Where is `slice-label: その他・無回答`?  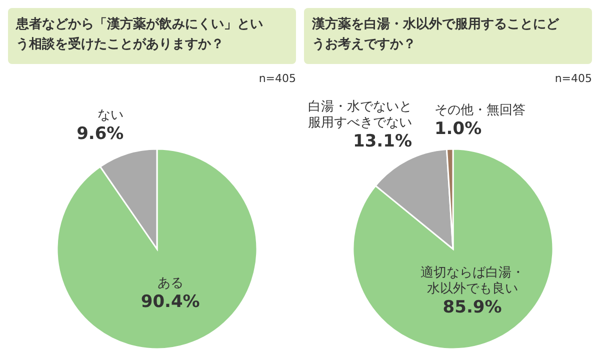
slice-label: その他・無回答 is located at coordinates (480, 110).